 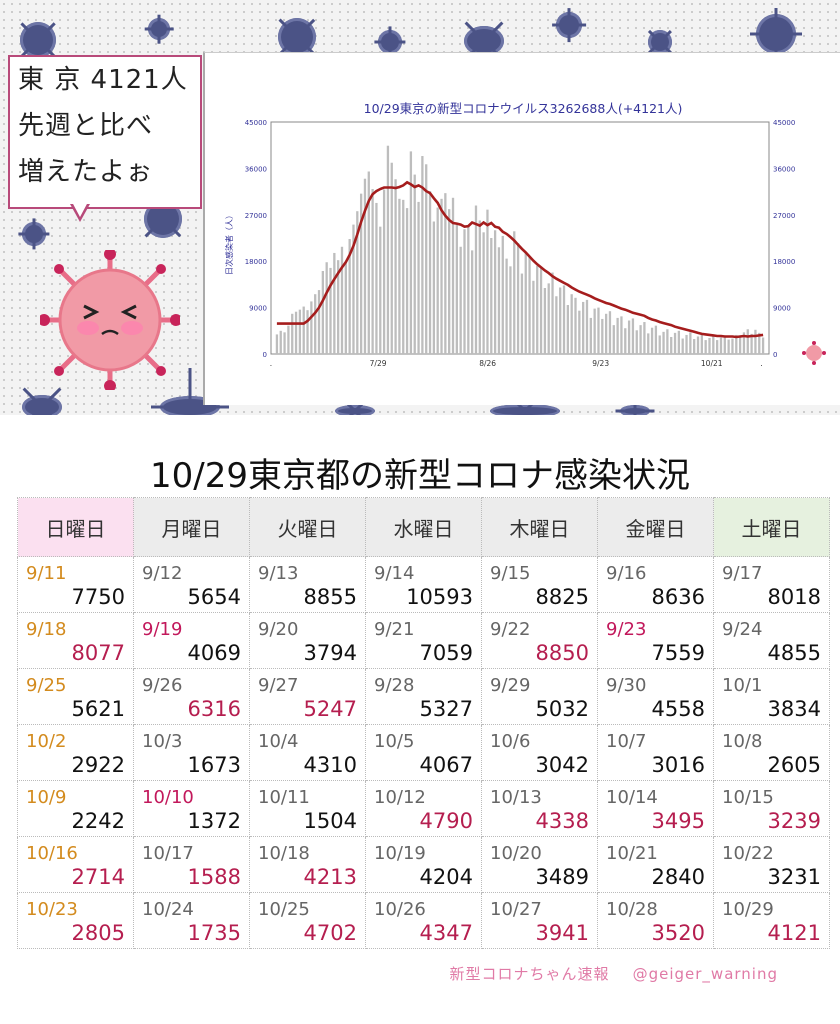 I want to click on weekday-header: 火曜日, so click(x=307, y=527).